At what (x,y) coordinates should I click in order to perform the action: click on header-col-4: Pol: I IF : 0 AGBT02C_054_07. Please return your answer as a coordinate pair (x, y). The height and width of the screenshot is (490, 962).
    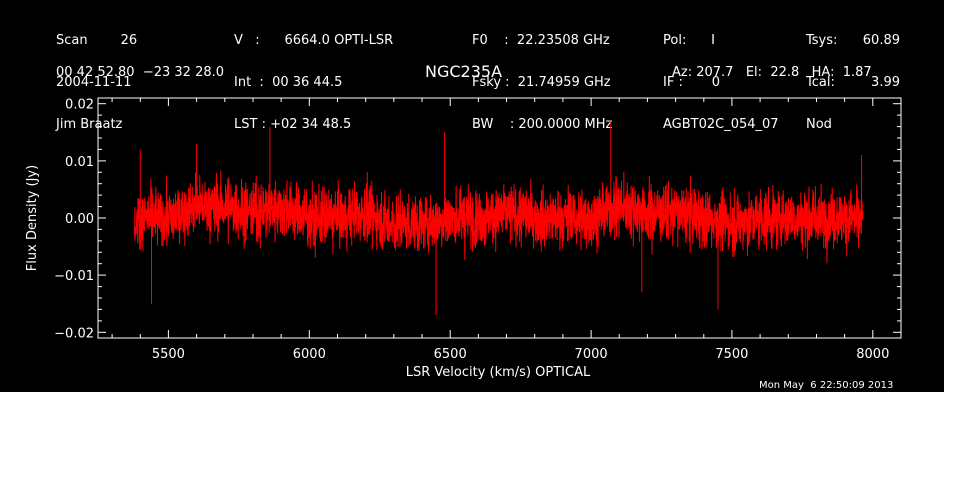
    Looking at the image, I should click on (721, 83).